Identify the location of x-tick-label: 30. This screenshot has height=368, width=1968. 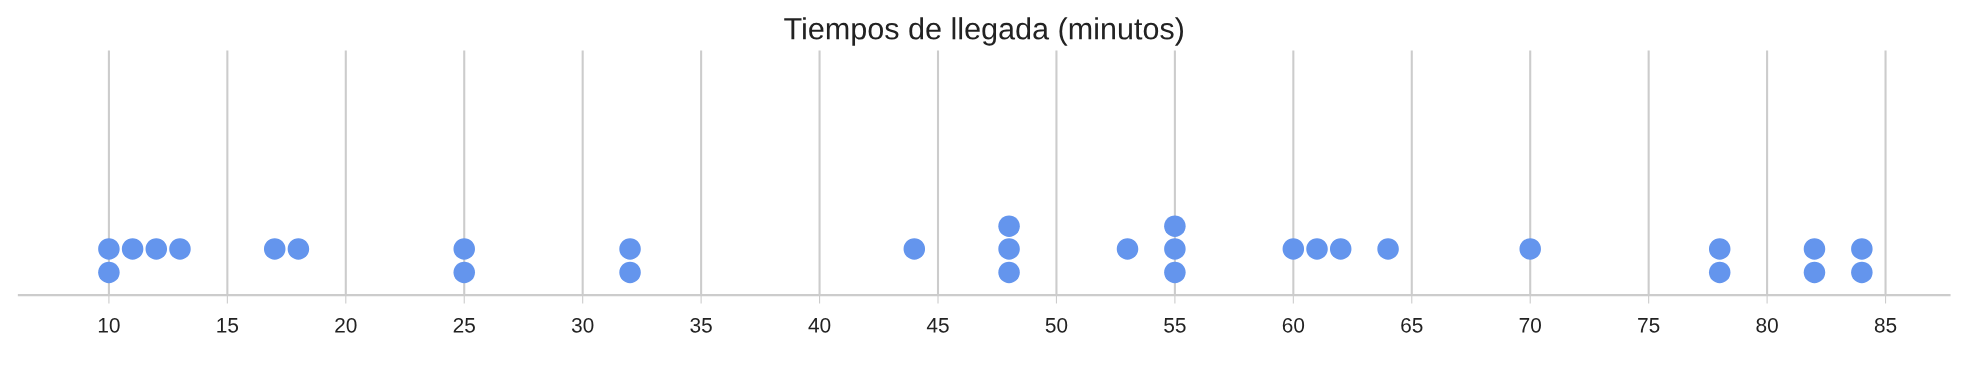
(582, 325).